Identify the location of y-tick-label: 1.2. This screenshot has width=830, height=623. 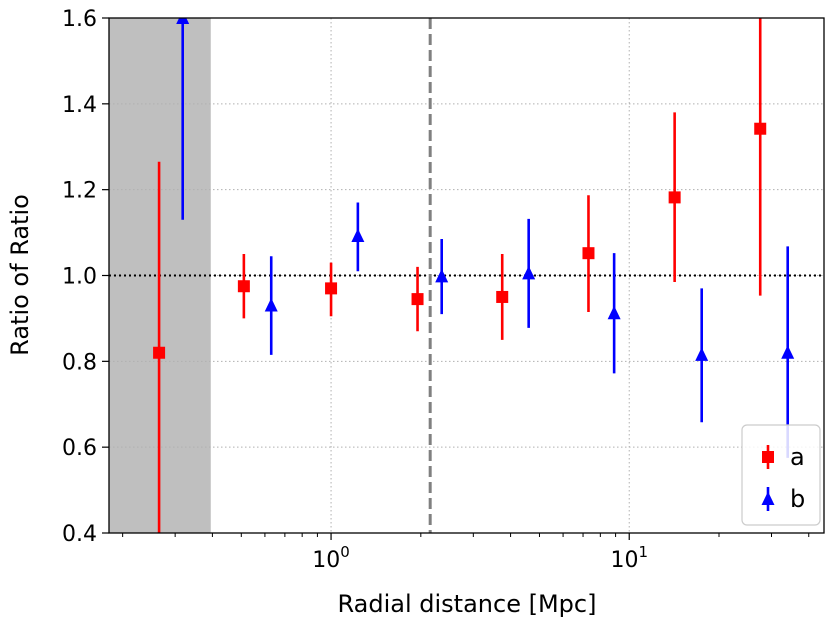
(79, 191).